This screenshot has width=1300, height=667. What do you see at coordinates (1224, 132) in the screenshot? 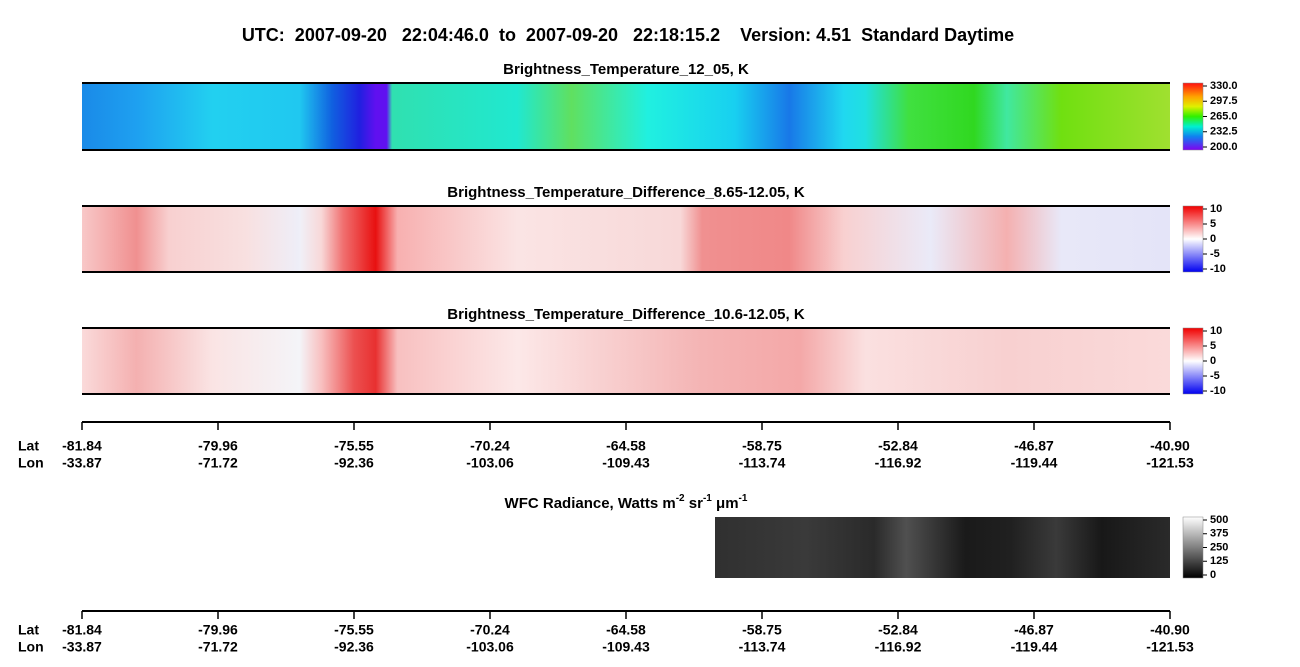
I see `colorbar-tick-label: 232.5` at bounding box center [1224, 132].